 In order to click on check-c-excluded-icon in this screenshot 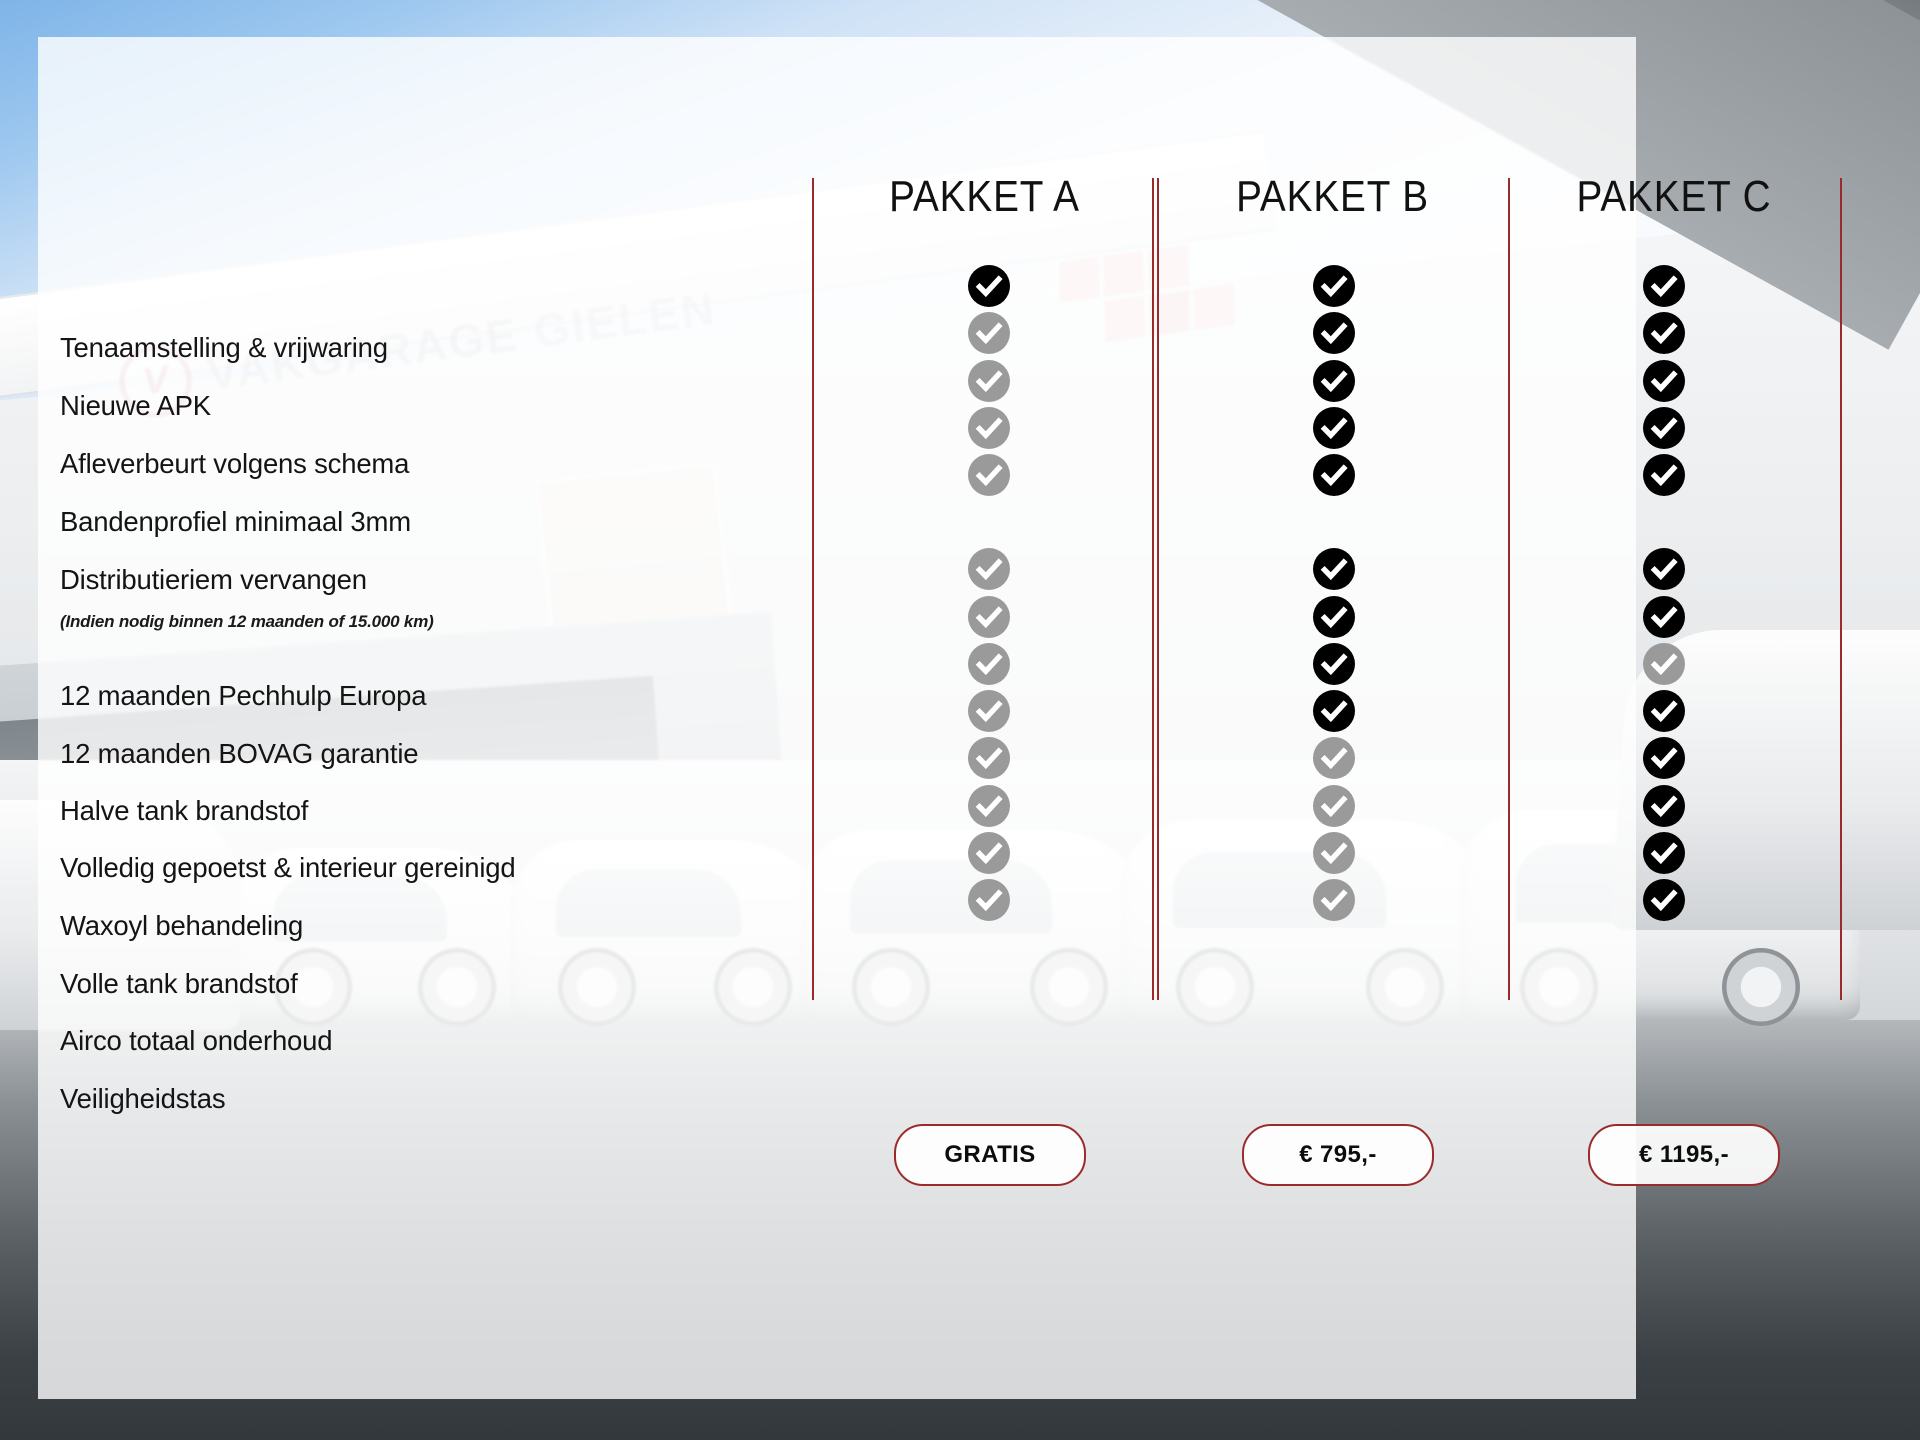, I will do `click(1664, 664)`.